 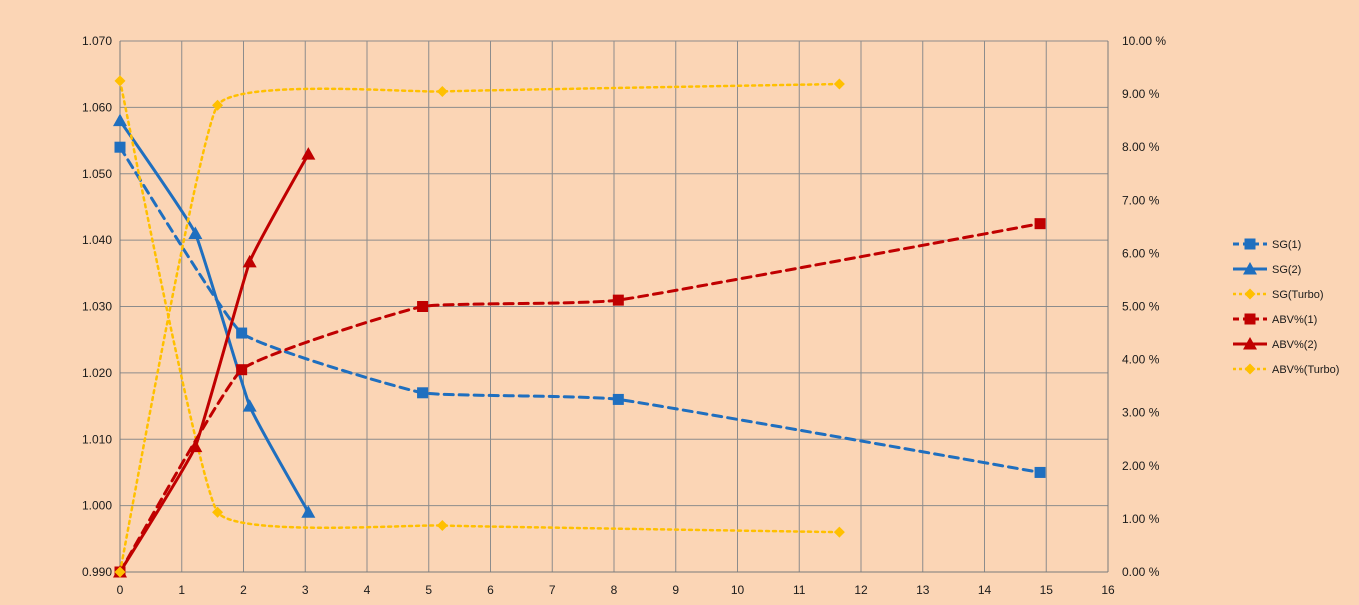 I want to click on x-tick-label: 4, so click(x=367, y=590).